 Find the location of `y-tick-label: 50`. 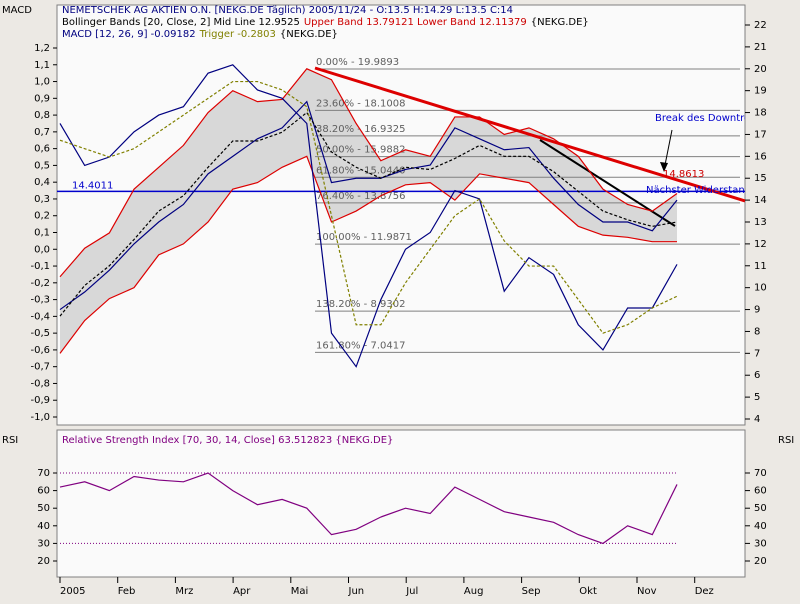

y-tick-label: 50 is located at coordinates (43, 508).